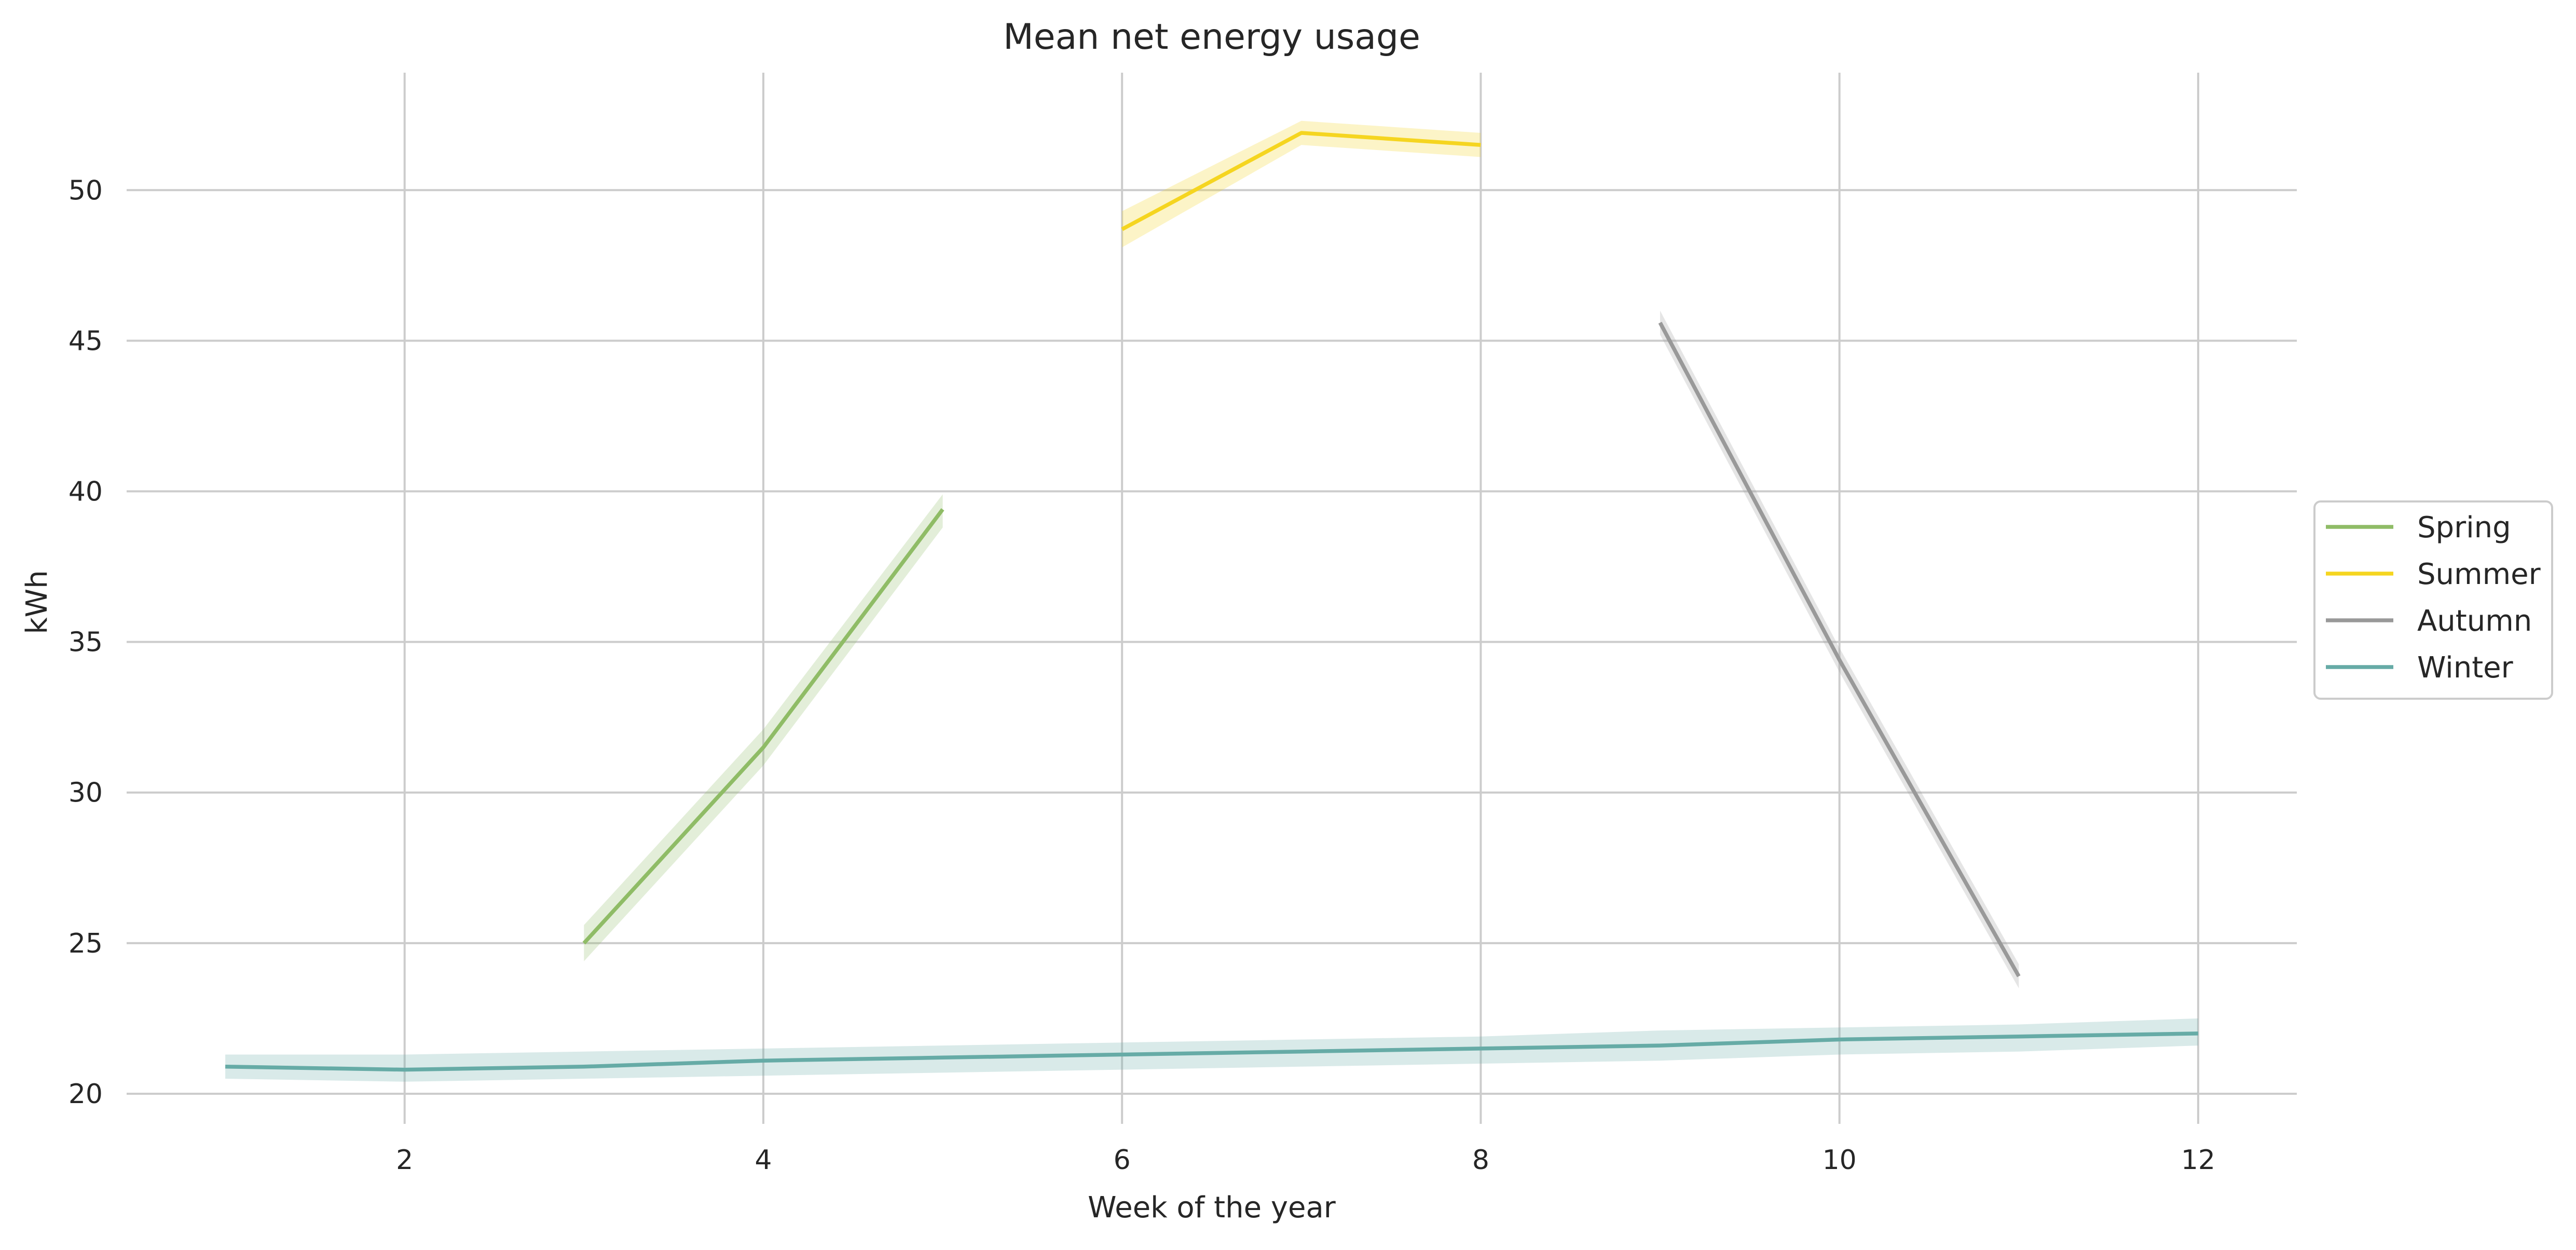  Describe the element at coordinates (85, 341) in the screenshot. I see `y-tick-label: 45` at that location.